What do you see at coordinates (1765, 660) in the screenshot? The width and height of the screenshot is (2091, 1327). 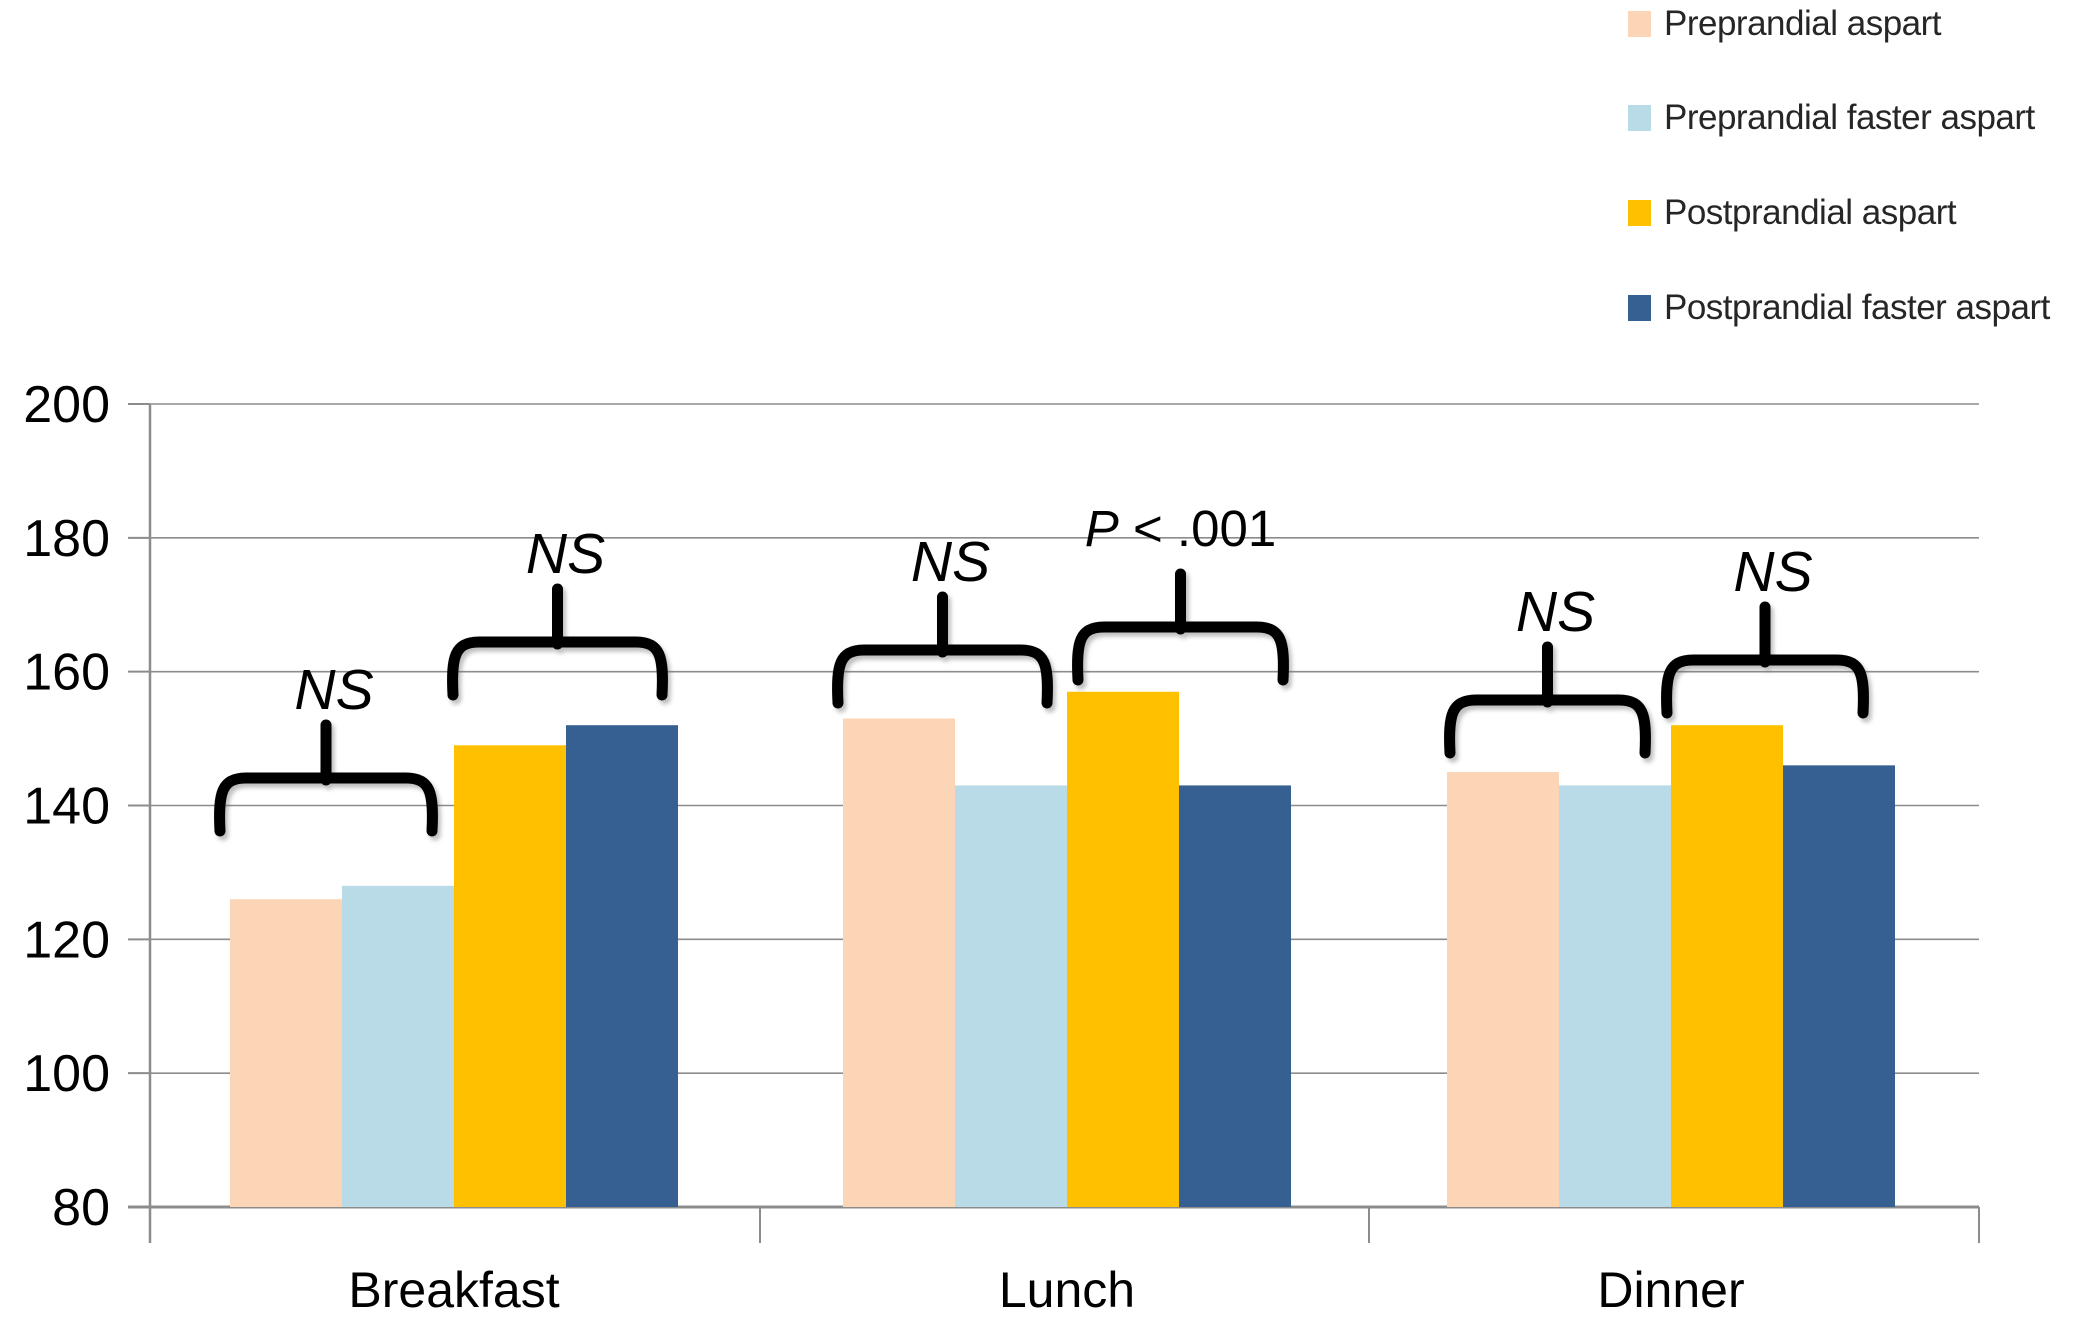 I see `significance-brace-dinner-postprandial` at bounding box center [1765, 660].